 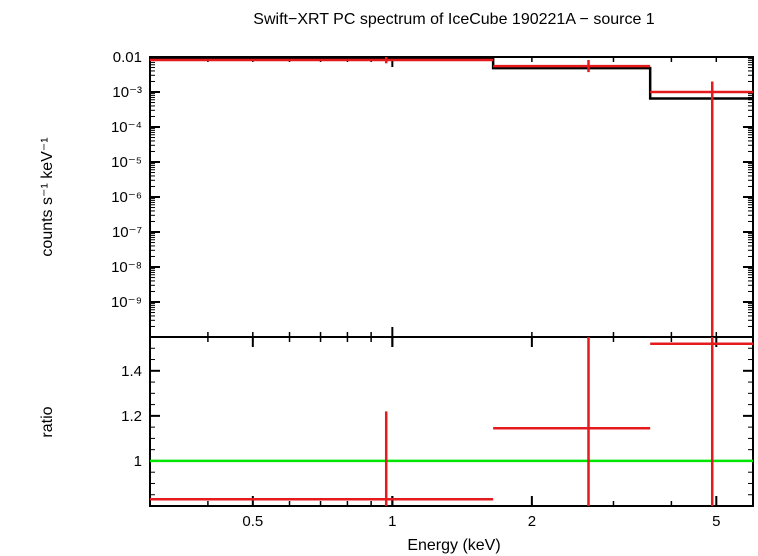 I want to click on y-tick-label: 10⁻⁹, so click(x=126, y=302).